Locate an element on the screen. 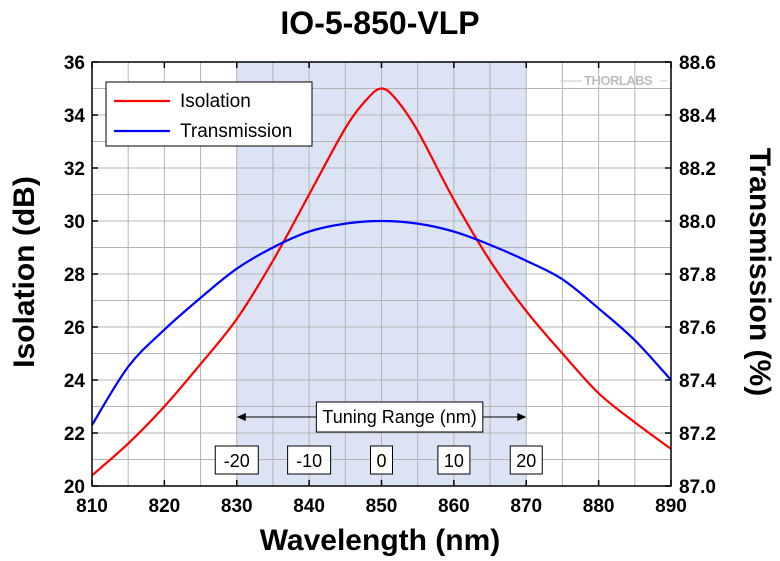  tuning-tick-label: -20 is located at coordinates (237, 461).